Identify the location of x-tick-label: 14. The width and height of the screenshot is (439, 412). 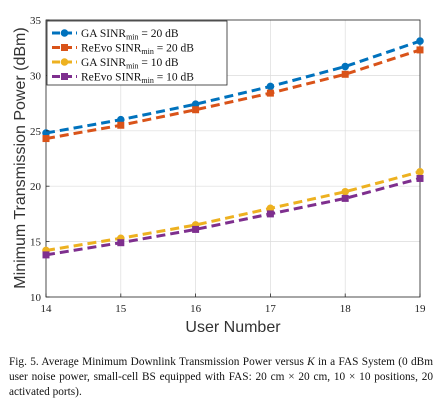
(47, 309).